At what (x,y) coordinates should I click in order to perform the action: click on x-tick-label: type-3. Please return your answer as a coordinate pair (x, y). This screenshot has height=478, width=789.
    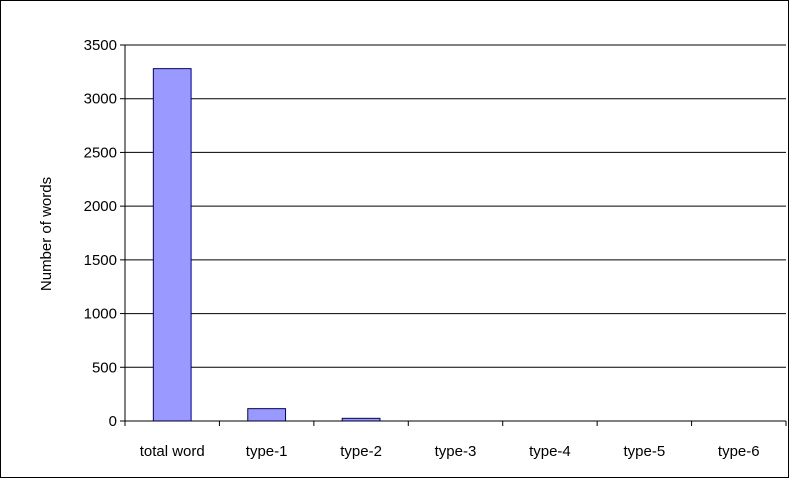
    Looking at the image, I should click on (456, 451).